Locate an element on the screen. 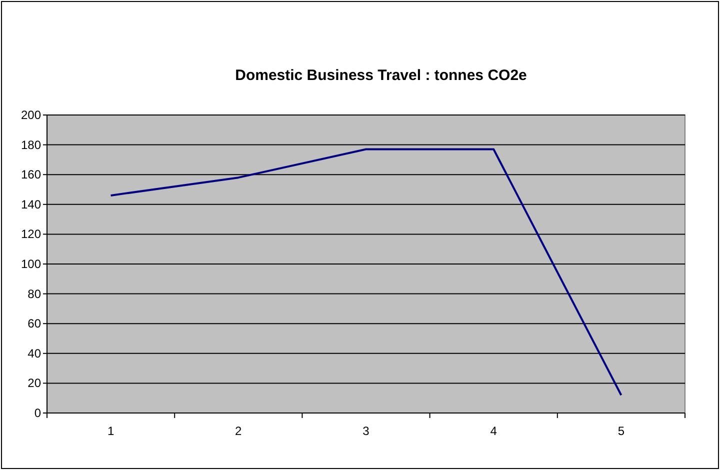 The image size is (720, 470). chart-title: Domestic Business Travel : tonnes CO2e is located at coordinates (381, 75).